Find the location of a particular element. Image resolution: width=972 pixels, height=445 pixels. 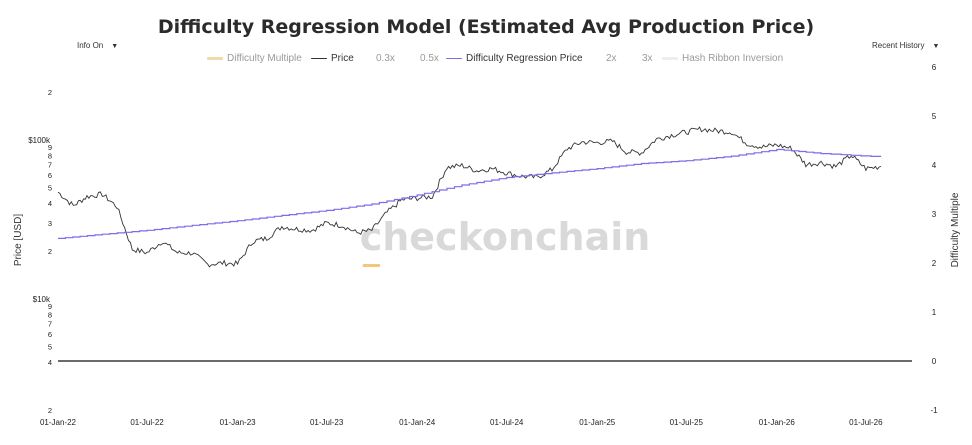

legend-item-difficulty-multiple: Difficulty Multiple is located at coordinates (254, 58).